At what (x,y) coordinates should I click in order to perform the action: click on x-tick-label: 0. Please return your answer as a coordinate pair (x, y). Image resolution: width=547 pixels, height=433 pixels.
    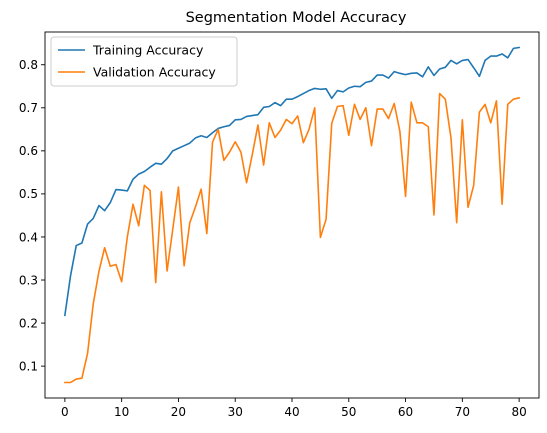
    Looking at the image, I should click on (65, 412).